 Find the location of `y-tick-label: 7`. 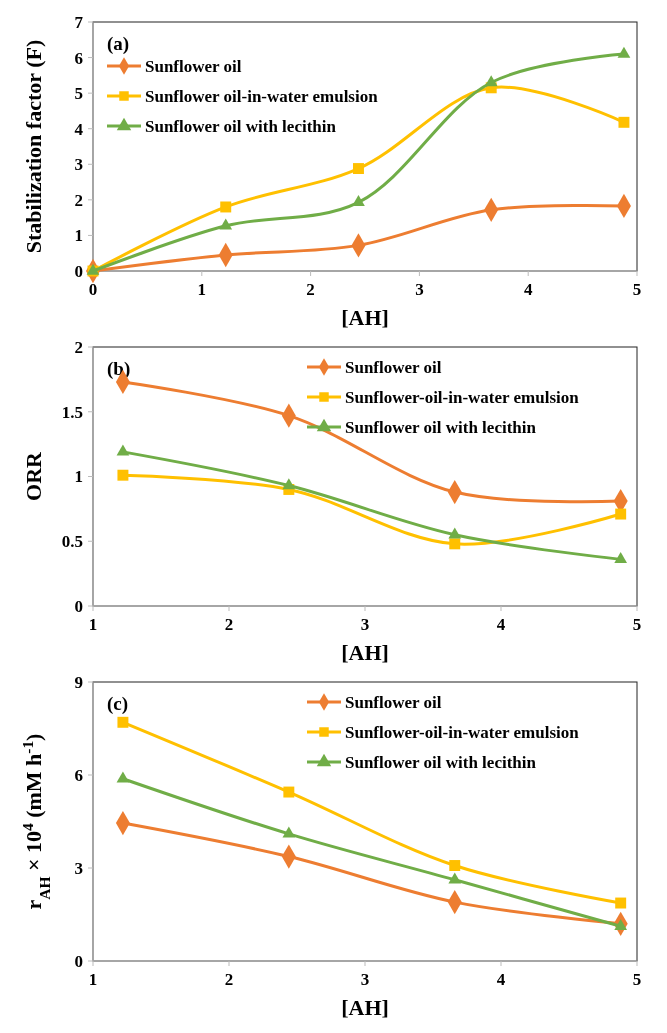

y-tick-label: 7 is located at coordinates (79, 22).